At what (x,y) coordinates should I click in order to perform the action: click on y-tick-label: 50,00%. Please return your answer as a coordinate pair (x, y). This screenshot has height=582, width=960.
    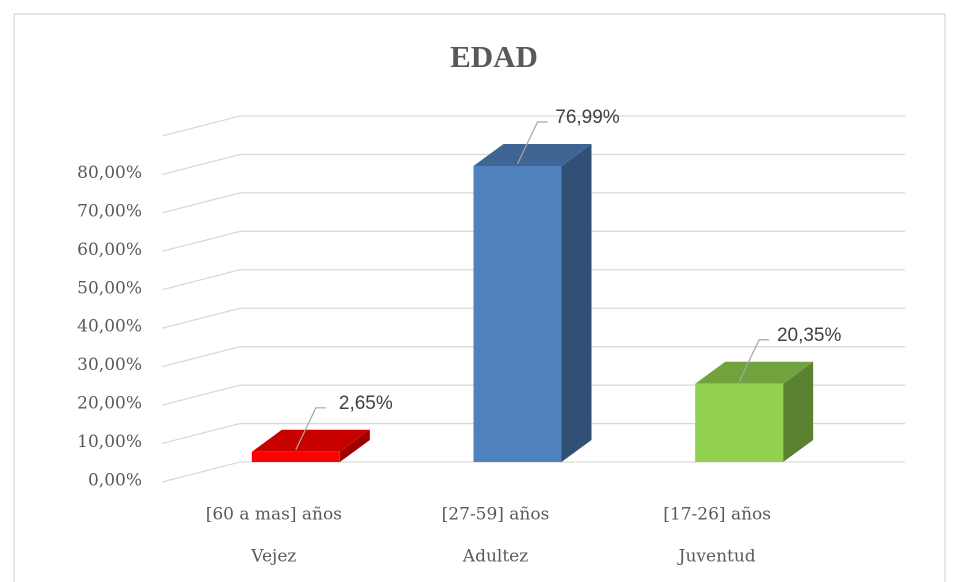
    Looking at the image, I should click on (109, 288).